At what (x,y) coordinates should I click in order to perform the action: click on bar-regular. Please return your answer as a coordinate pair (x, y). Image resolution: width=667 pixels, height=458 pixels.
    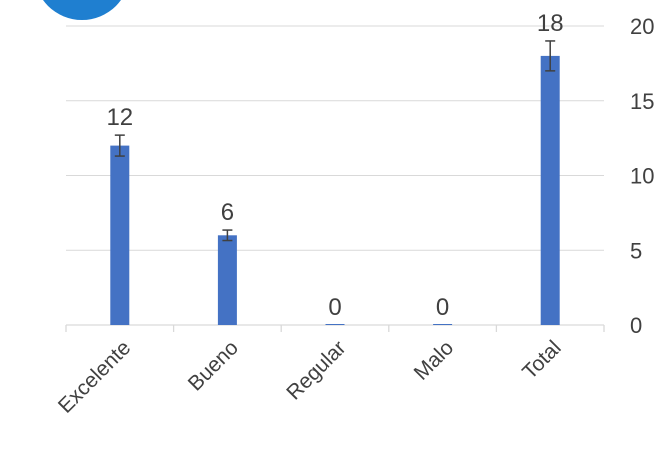
    Looking at the image, I should click on (335, 324).